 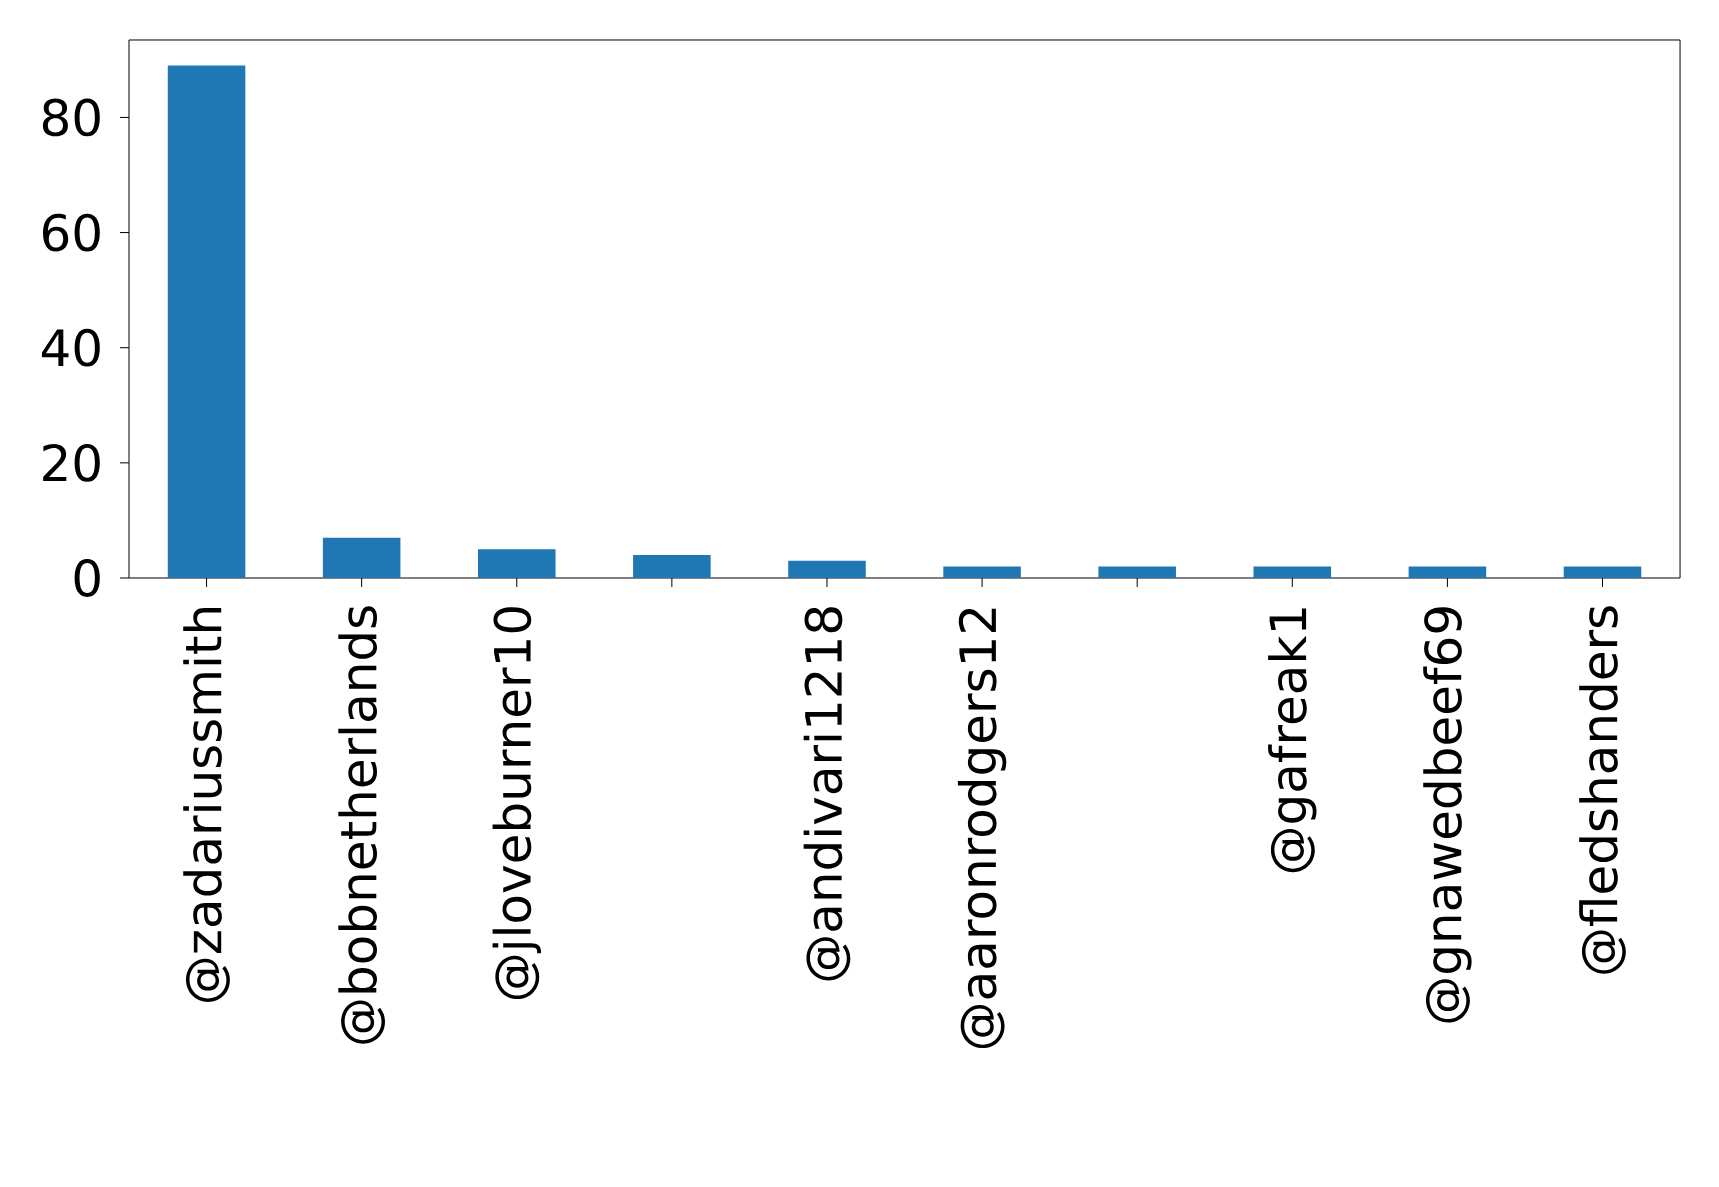 I want to click on y-tick-label: 60, so click(x=71, y=232).